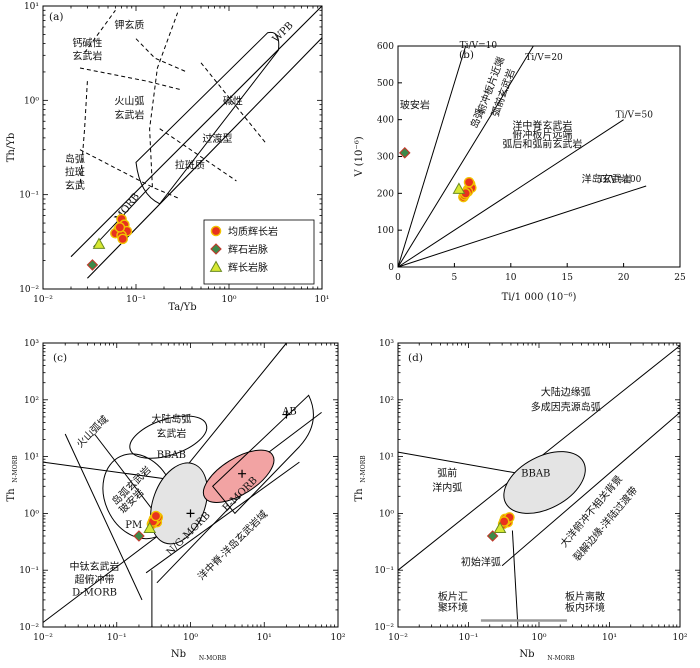  I want to click on shoshonite-boundary, so click(100, 31).